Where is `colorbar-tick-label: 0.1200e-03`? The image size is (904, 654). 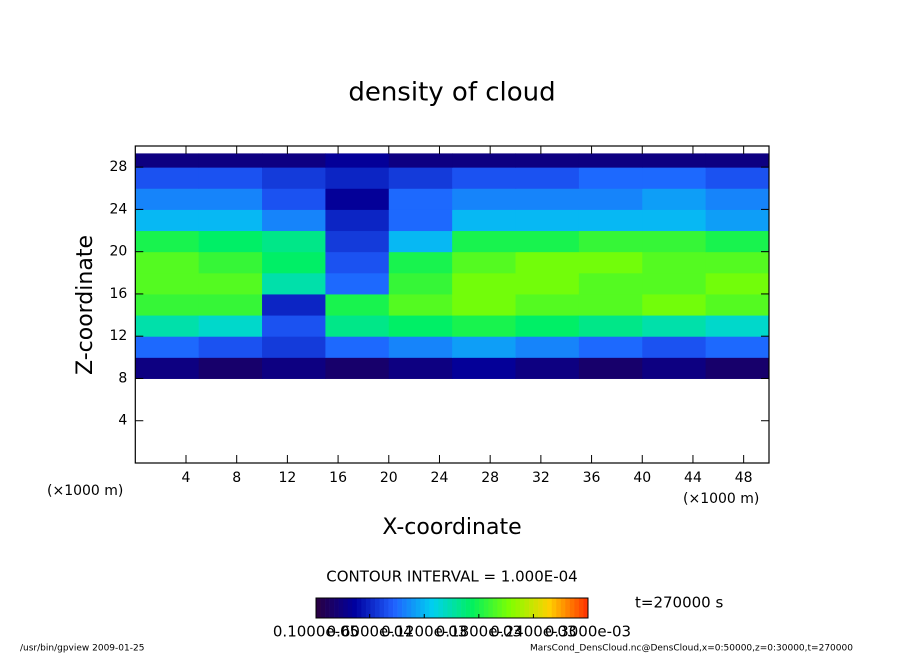 colorbar-tick-label: 0.1200e-03 is located at coordinates (424, 632).